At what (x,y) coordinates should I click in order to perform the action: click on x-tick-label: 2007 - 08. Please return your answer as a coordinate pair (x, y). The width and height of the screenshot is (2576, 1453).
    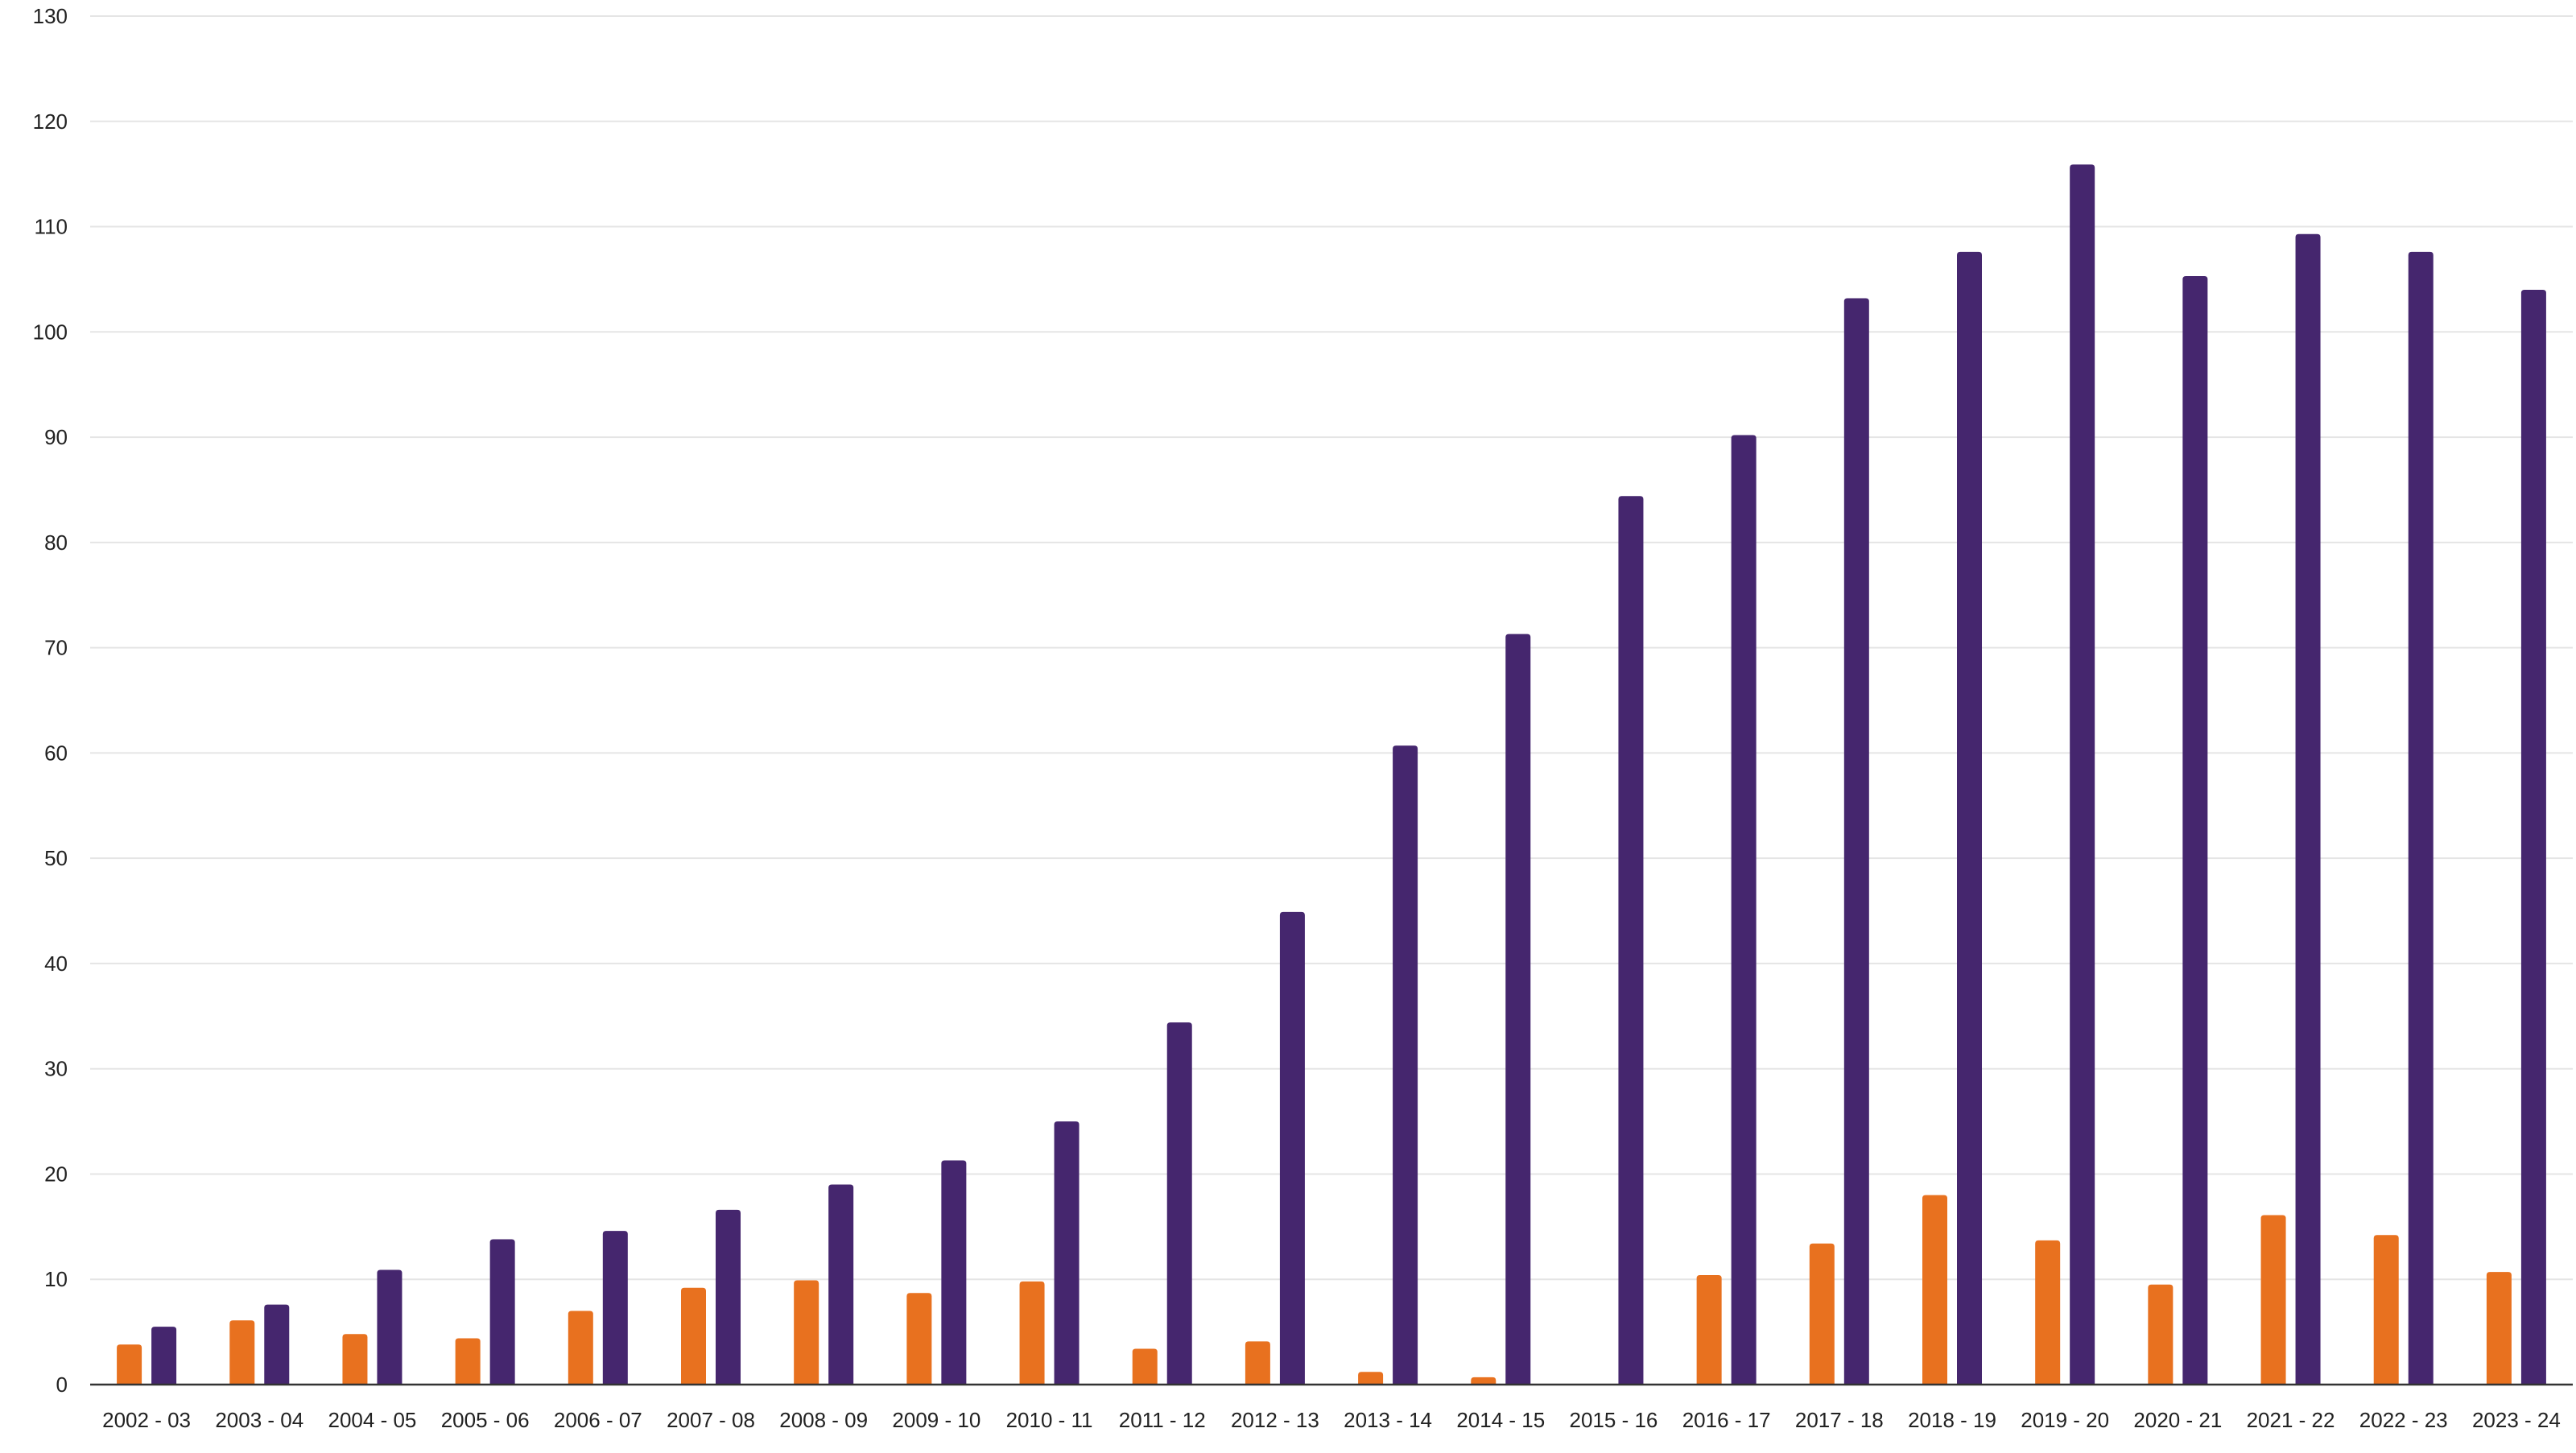
    Looking at the image, I should click on (711, 1420).